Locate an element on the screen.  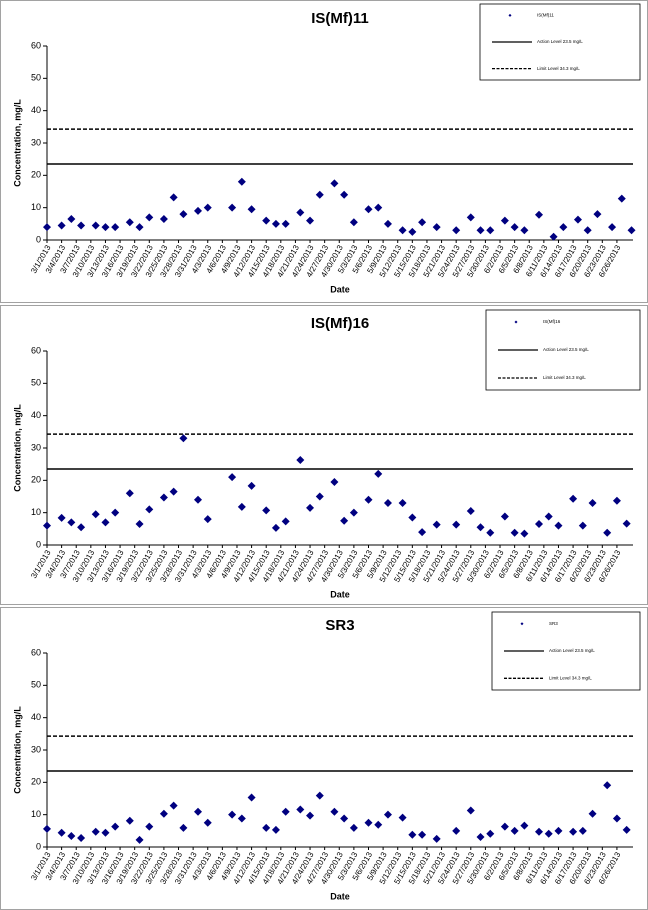
y-tick-label: 60 is located at coordinates (36, 45).